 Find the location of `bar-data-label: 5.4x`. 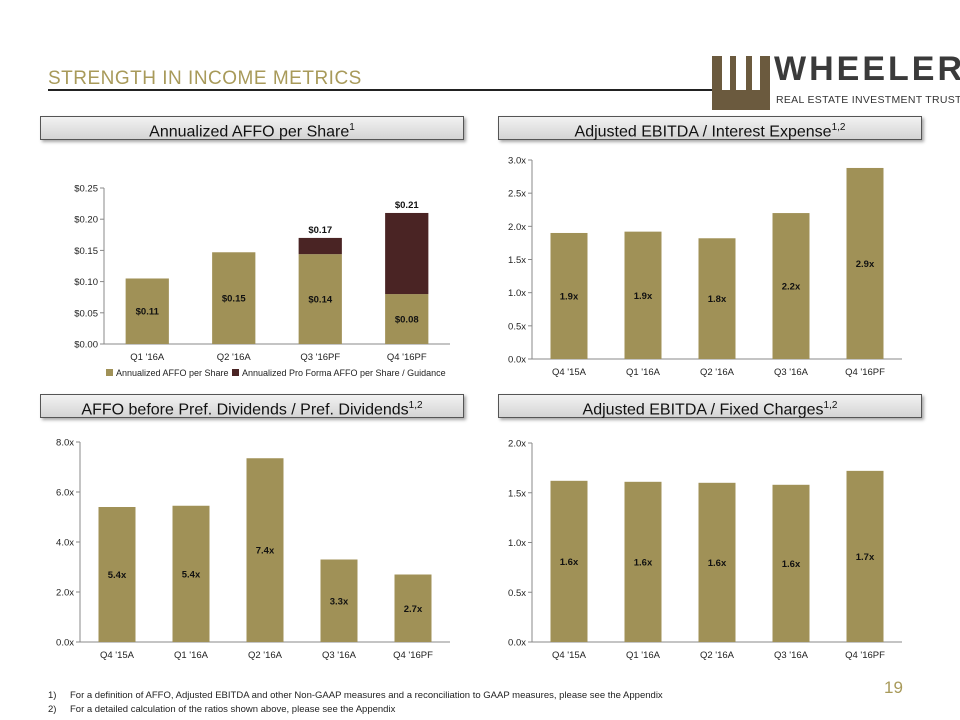

bar-data-label: 5.4x is located at coordinates (191, 574).